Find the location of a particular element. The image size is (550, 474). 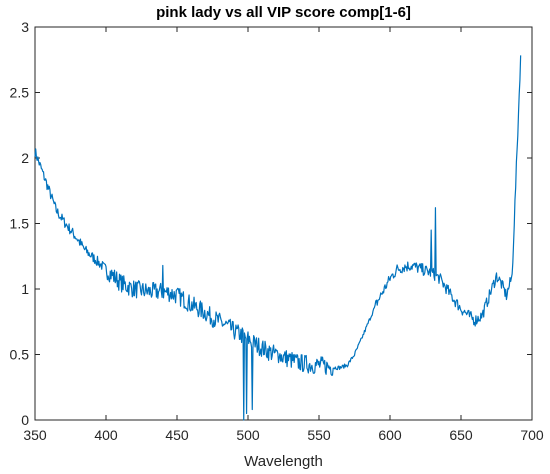

x-tick-label: 550 is located at coordinates (319, 435).